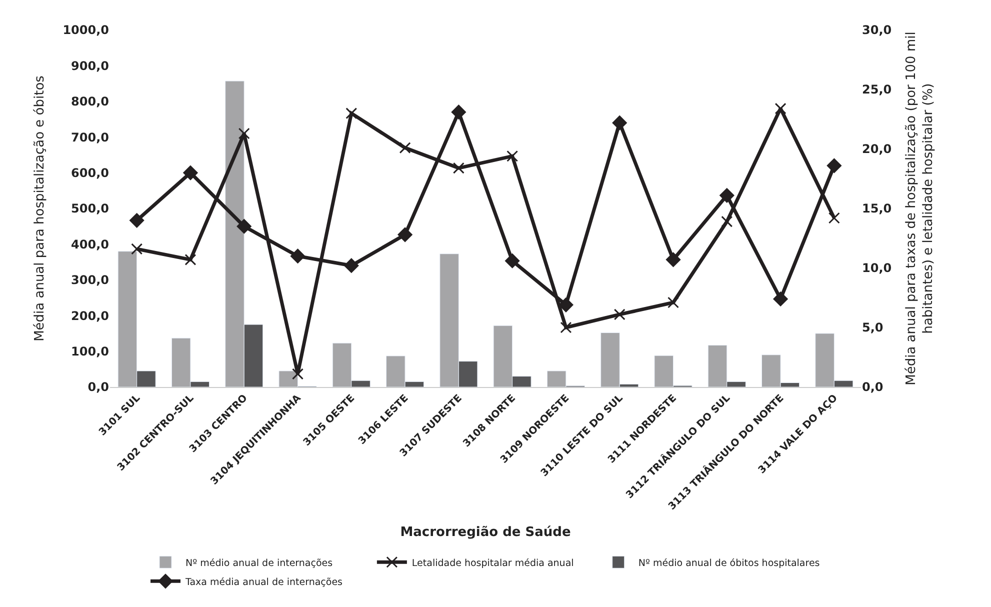 This screenshot has width=991, height=607. Describe the element at coordinates (90, 137) in the screenshot. I see `y-tick-label: 700,0` at that location.